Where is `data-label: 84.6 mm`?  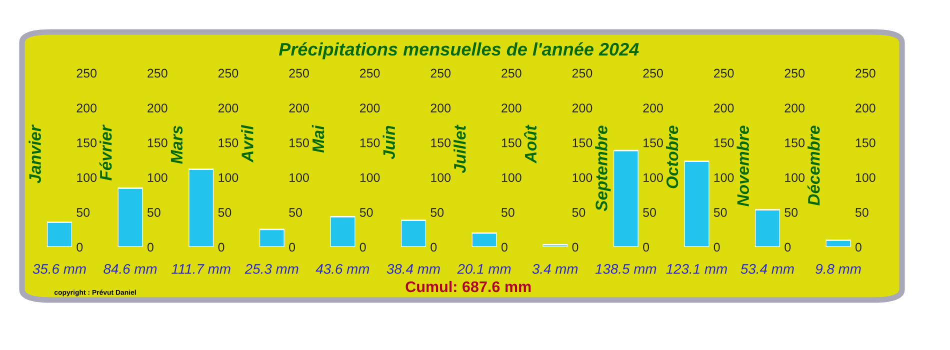 data-label: 84.6 mm is located at coordinates (130, 269).